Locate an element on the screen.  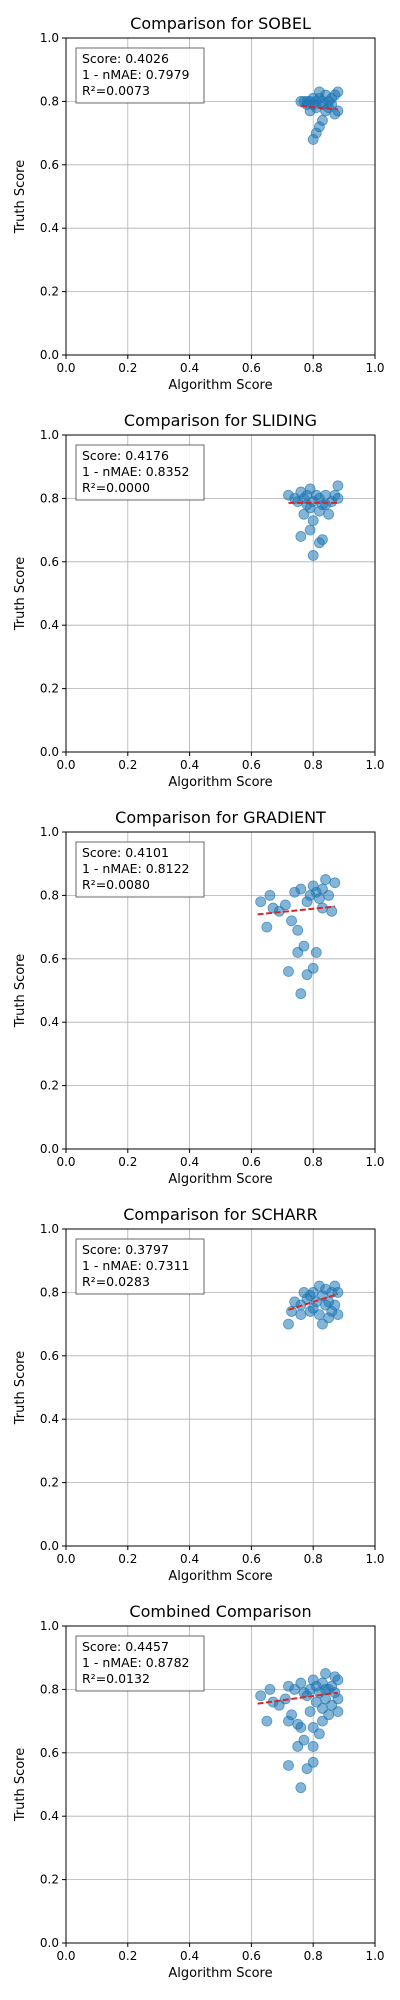
stats-text-line: Score: 0.4026 is located at coordinates (125, 58).